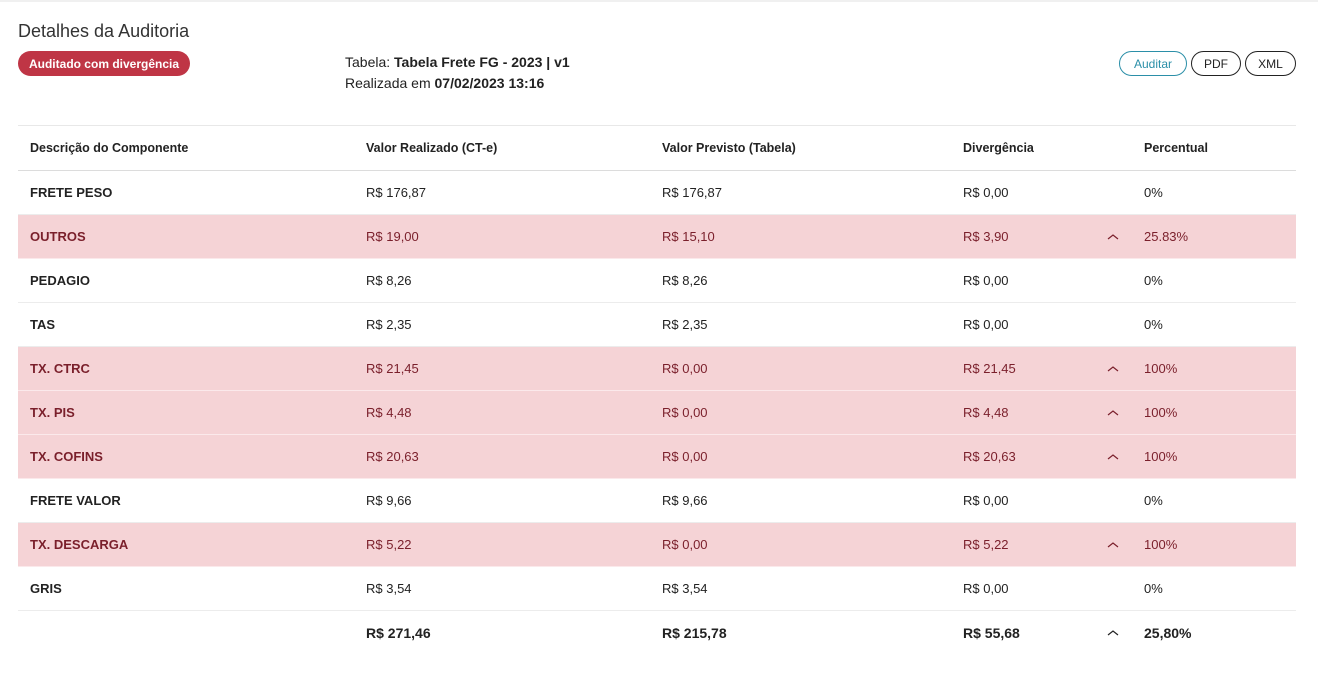 Image resolution: width=1318 pixels, height=673 pixels. Describe the element at coordinates (657, 589) in the screenshot. I see `table-row: GRIS R$ 3,54 R$ 3,54 R$ 0,00 0%` at that location.